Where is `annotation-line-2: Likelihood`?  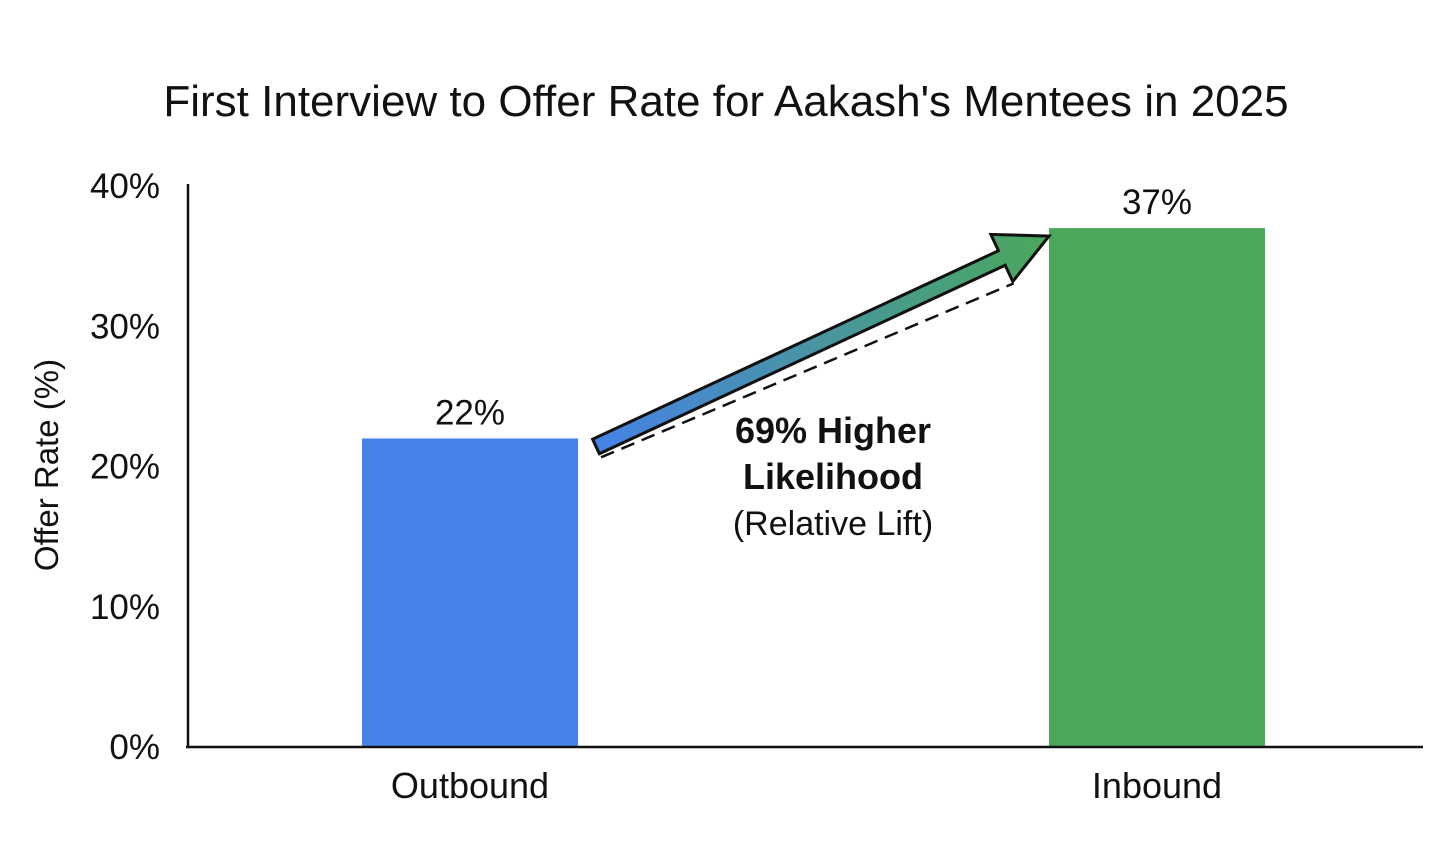 annotation-line-2: Likelihood is located at coordinates (833, 476).